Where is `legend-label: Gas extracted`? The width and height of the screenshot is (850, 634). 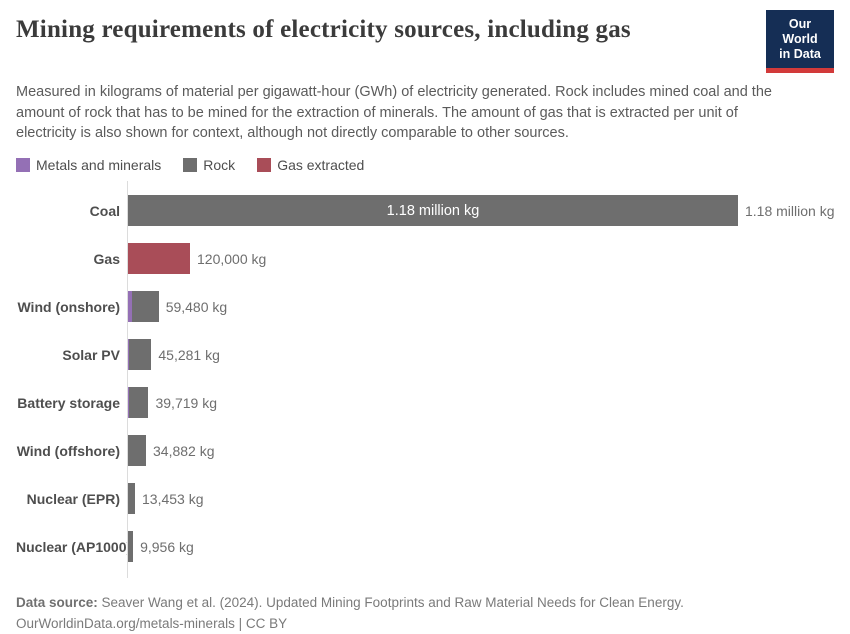
legend-label: Gas extracted is located at coordinates (321, 164).